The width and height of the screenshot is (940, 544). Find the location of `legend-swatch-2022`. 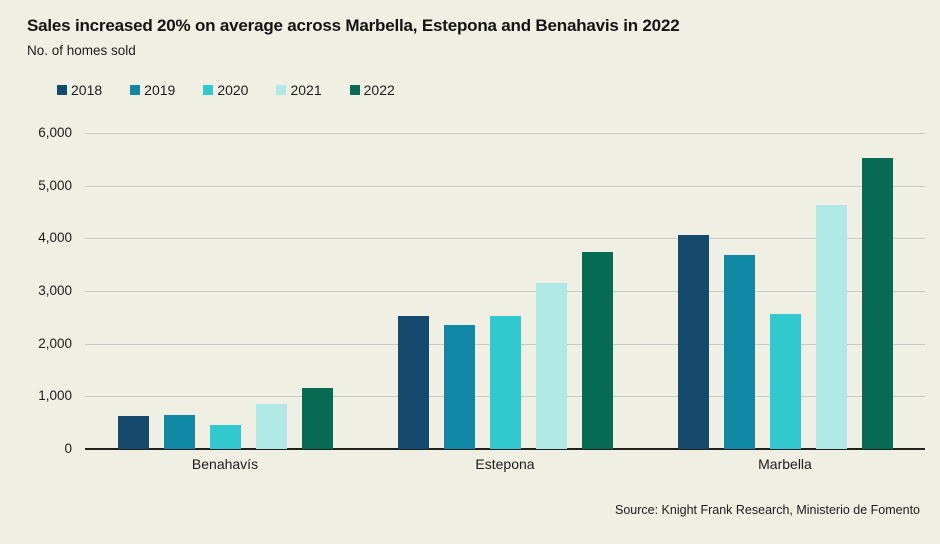

legend-swatch-2022 is located at coordinates (354, 90).